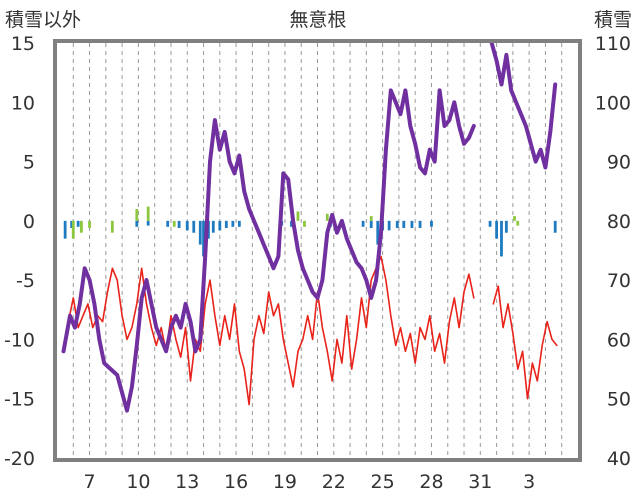 The height and width of the screenshot is (501, 636). I want to click on bars-layer, so click(310, 231).